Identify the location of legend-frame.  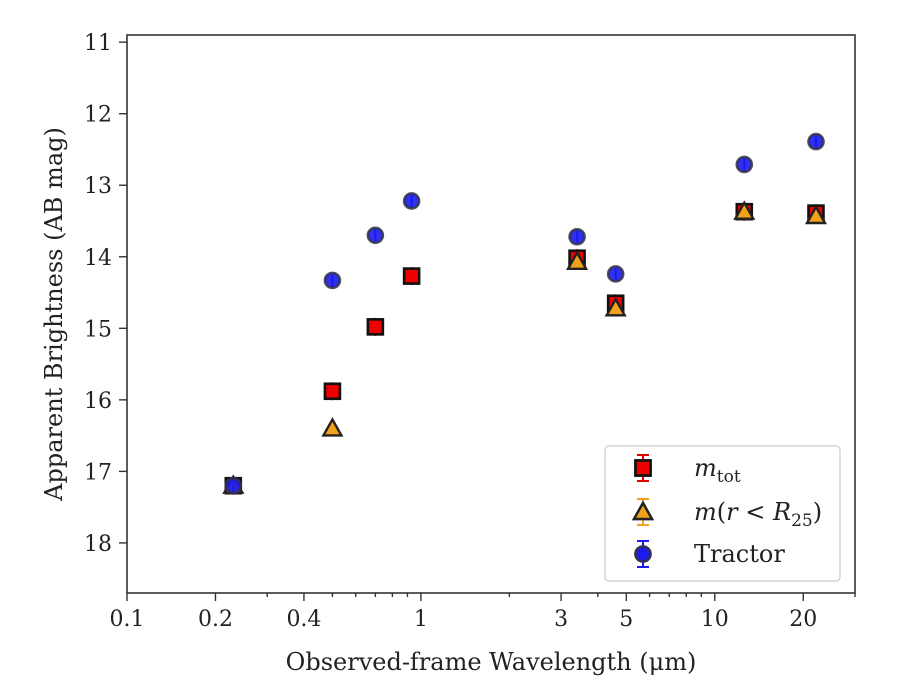
(722, 513).